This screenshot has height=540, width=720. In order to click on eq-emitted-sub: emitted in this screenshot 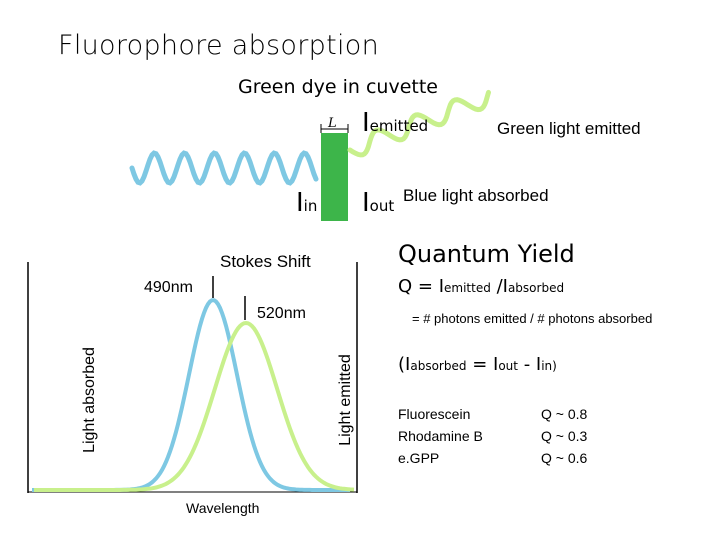, I will do `click(467, 288)`.